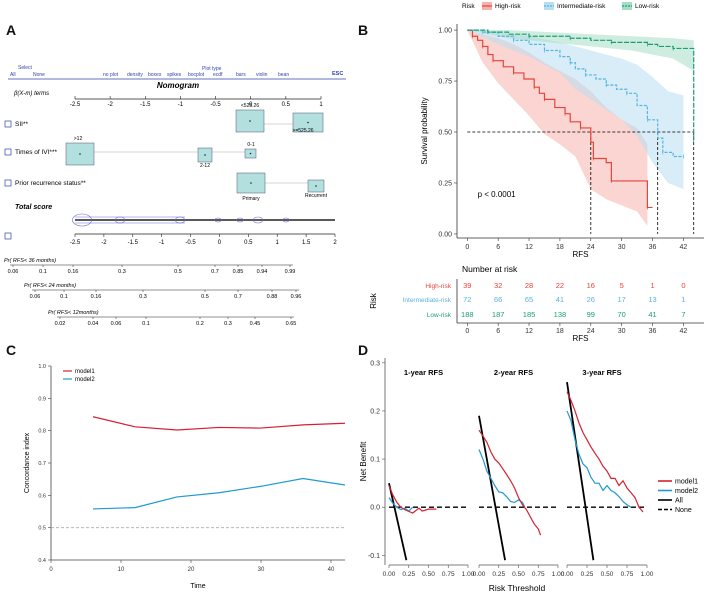  Describe the element at coordinates (508, 6) in the screenshot. I see `legend-entry: High-risk` at that location.